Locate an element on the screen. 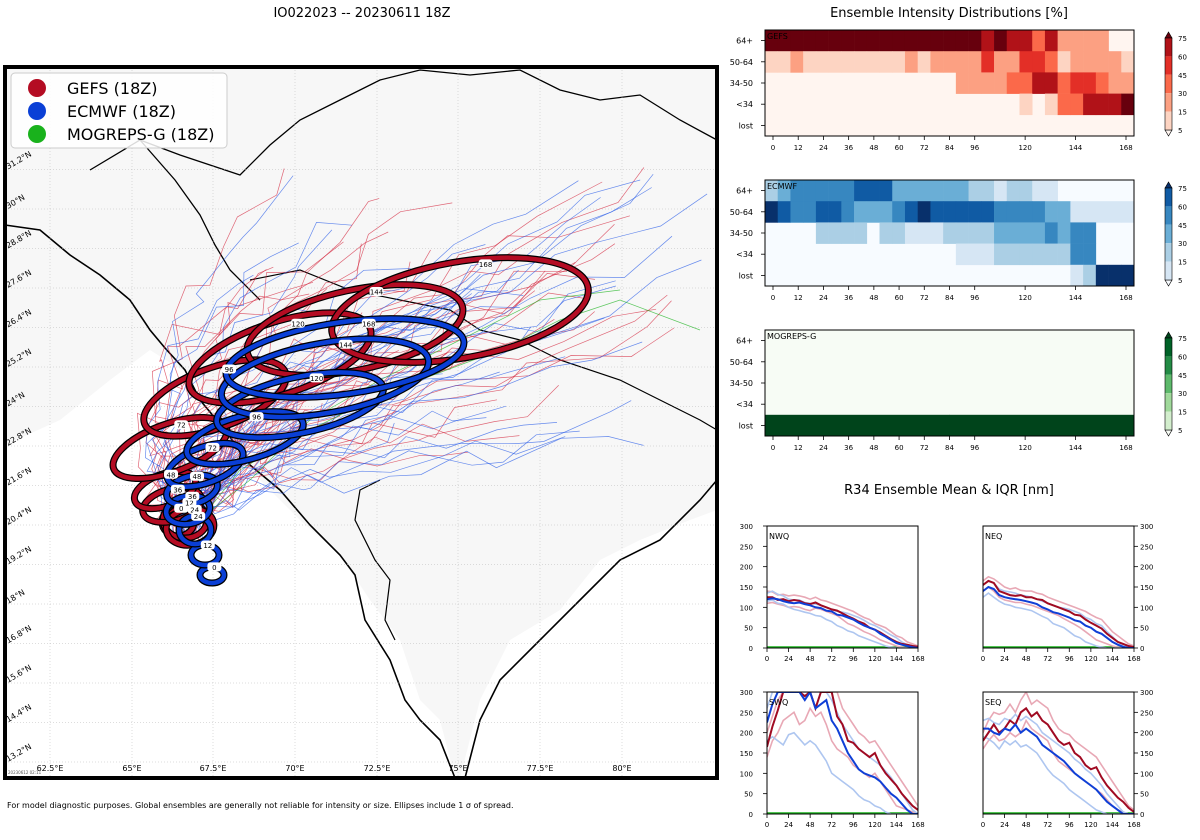 The width and height of the screenshot is (1200, 840). colorbar-segment is located at coordinates (1168, 65).